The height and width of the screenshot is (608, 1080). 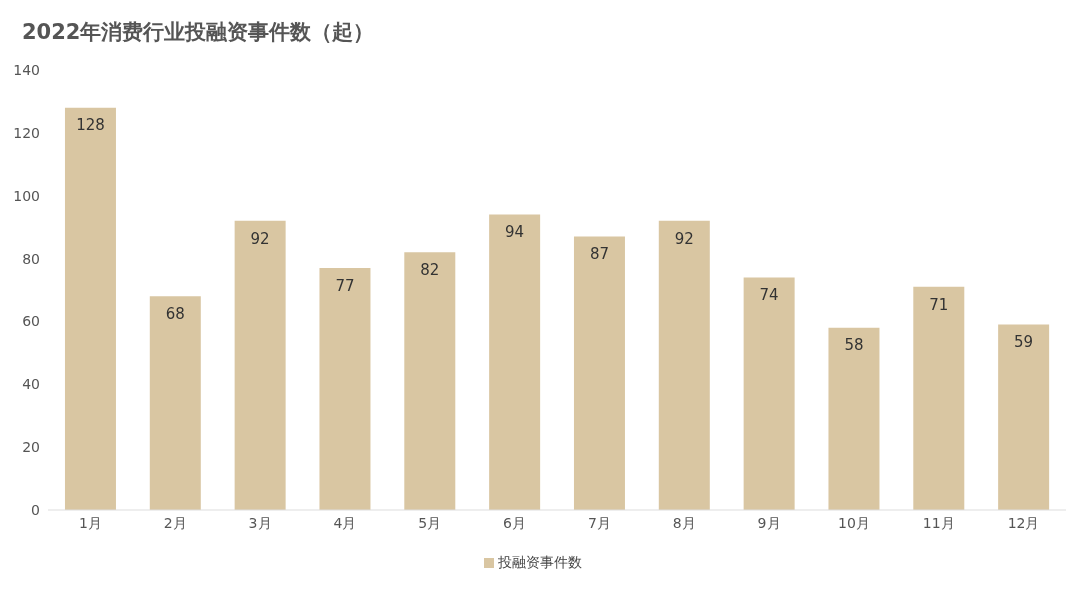 I want to click on y-tick-label: 120, so click(x=26, y=132).